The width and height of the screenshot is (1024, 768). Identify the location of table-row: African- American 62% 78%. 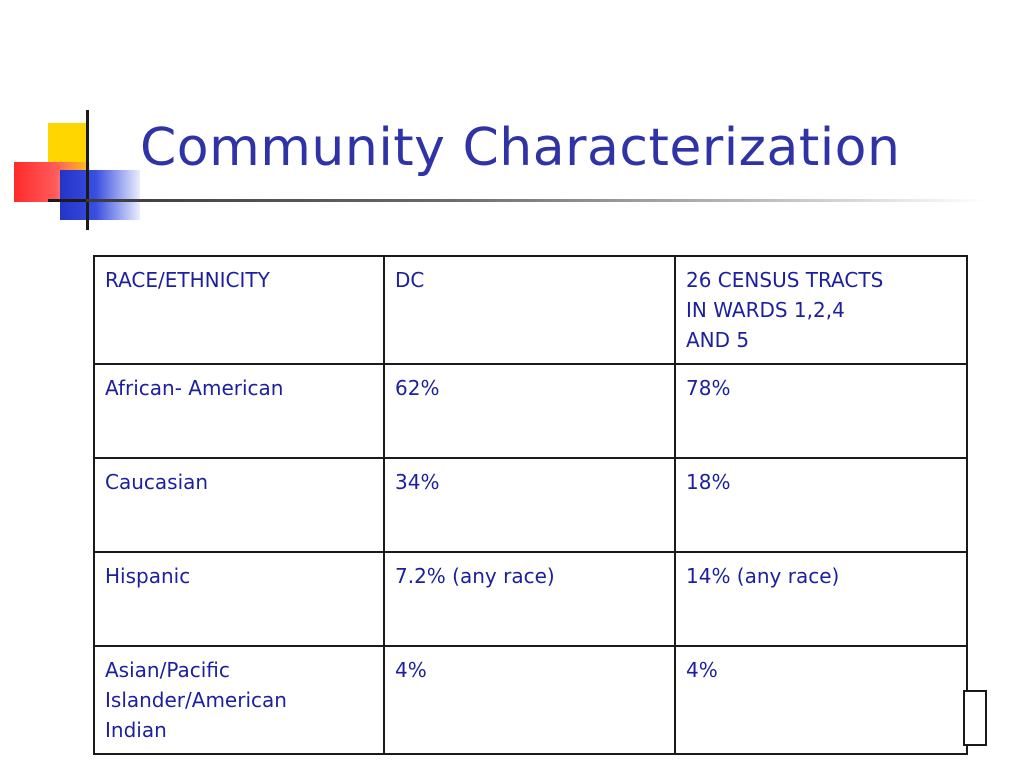
(530, 411).